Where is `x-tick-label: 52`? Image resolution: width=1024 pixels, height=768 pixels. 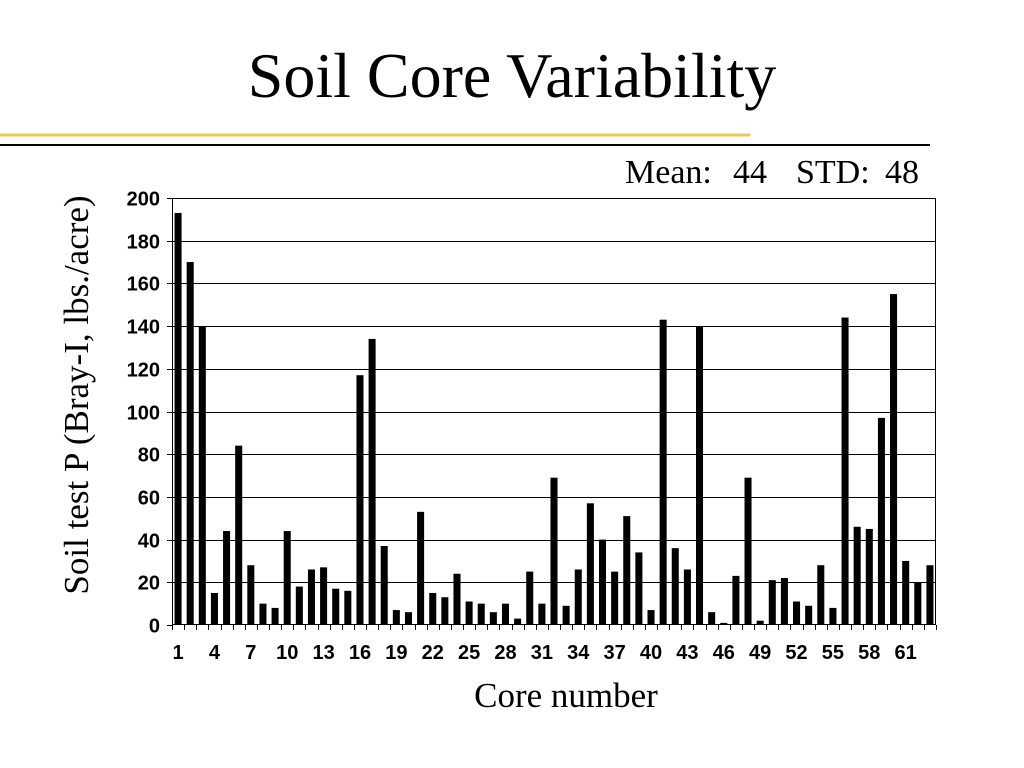 x-tick-label: 52 is located at coordinates (796, 653).